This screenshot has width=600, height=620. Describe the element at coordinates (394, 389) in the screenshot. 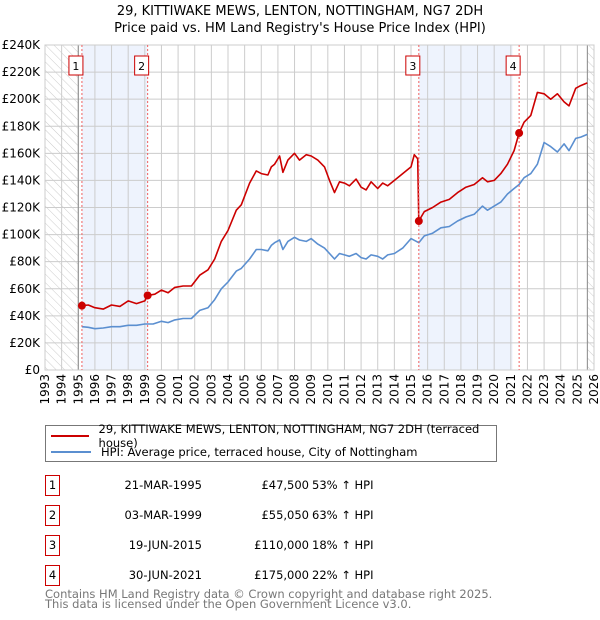

I see `x-tick-label: 2014` at that location.